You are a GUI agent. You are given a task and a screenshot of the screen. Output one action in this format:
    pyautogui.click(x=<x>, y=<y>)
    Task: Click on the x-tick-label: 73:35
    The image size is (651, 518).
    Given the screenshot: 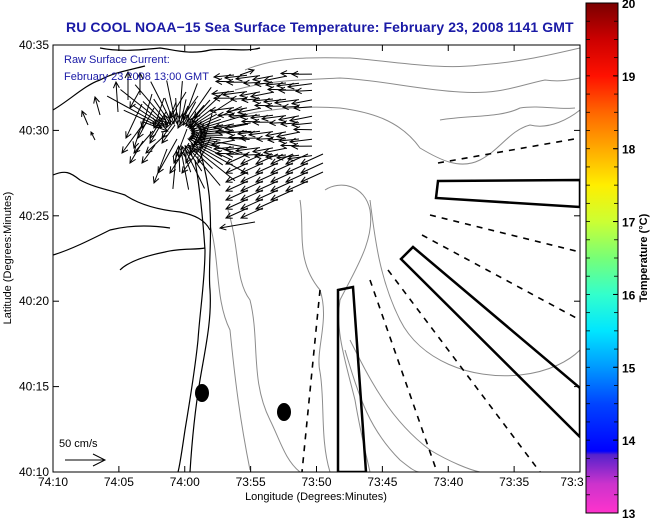 What is the action you would take?
    pyautogui.click(x=514, y=482)
    